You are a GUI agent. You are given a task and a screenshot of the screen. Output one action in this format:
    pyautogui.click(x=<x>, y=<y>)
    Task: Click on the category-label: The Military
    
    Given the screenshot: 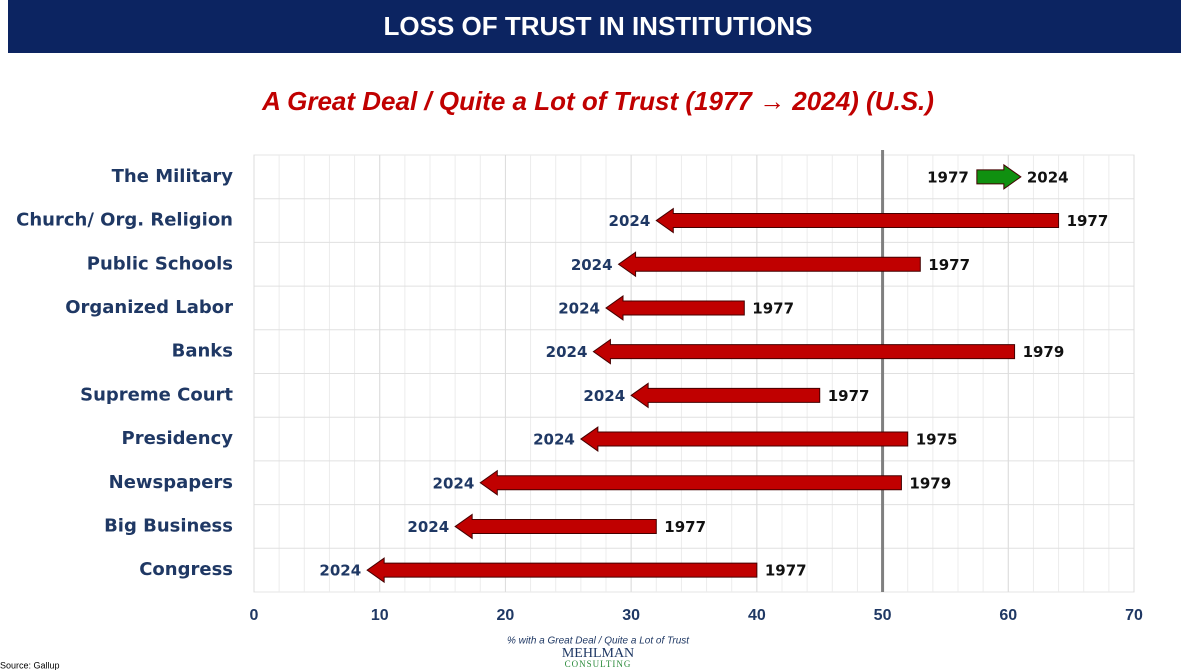 What is the action you would take?
    pyautogui.click(x=173, y=176)
    